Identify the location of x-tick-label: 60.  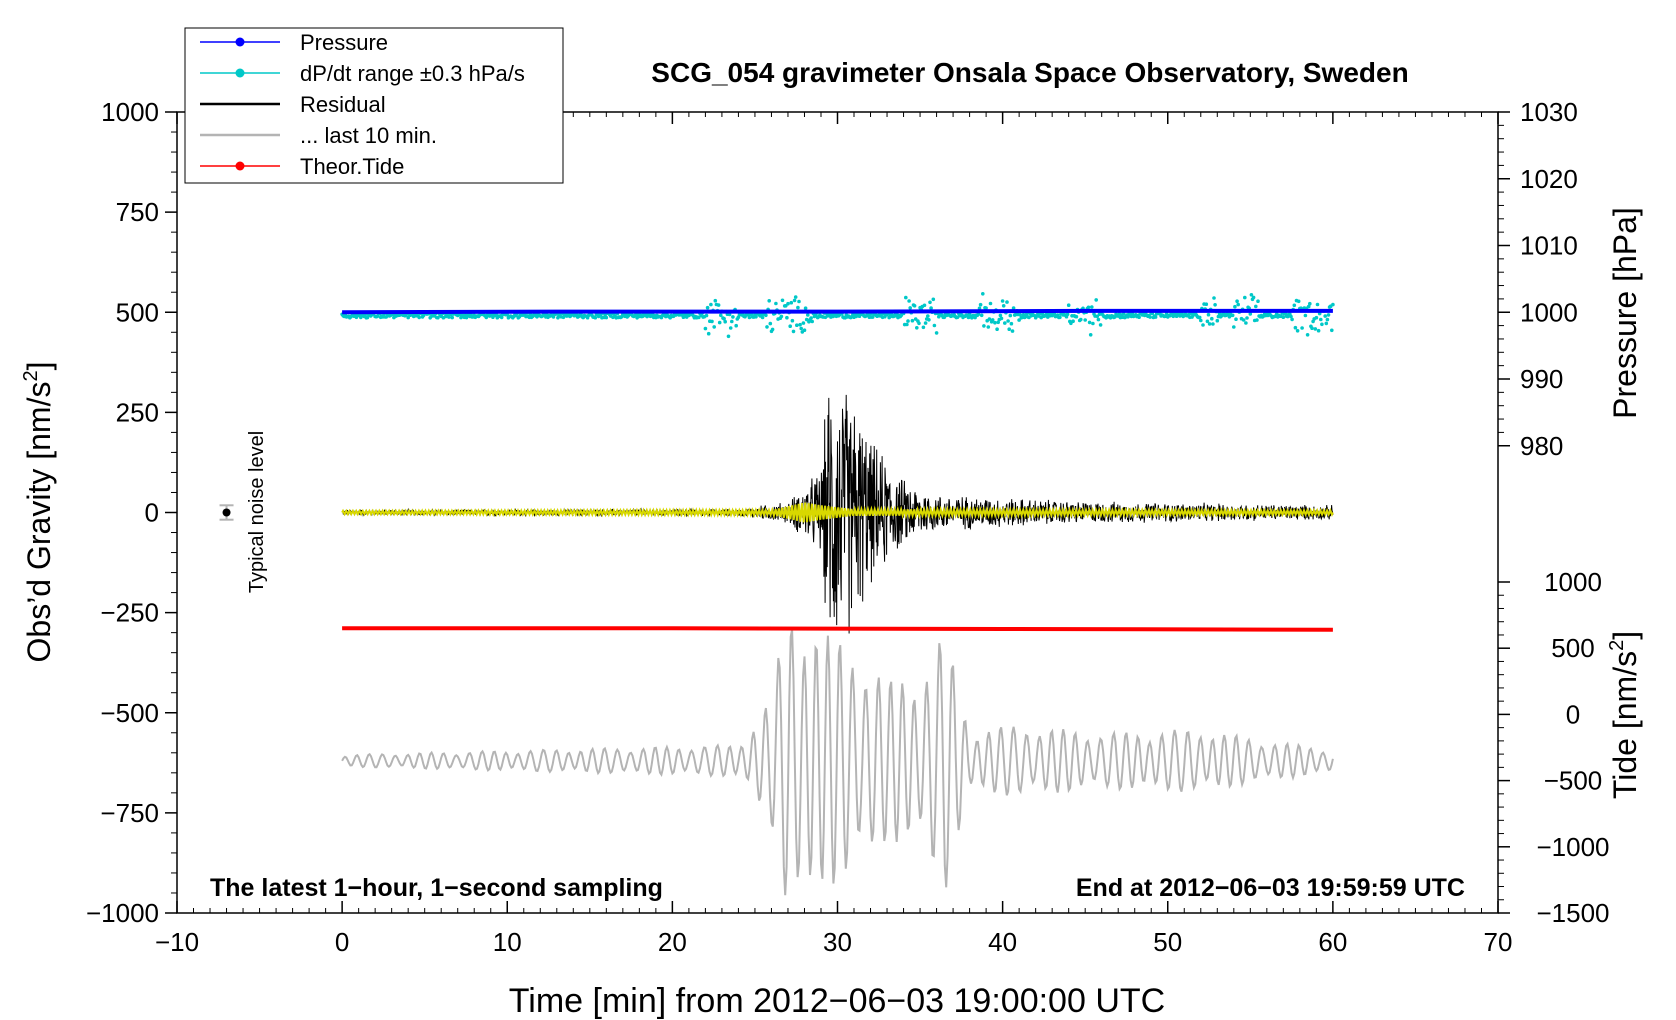
(1332, 942).